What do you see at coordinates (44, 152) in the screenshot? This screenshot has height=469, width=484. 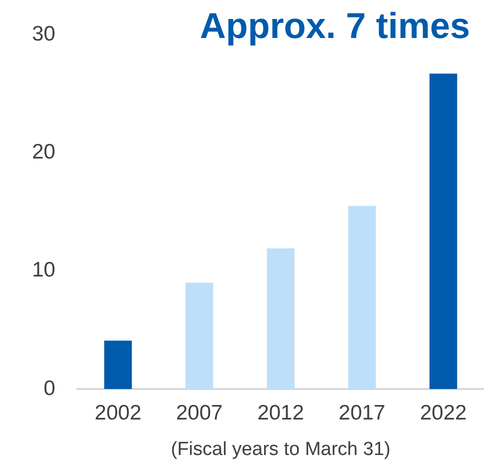 I see `y-tick-label: 20` at bounding box center [44, 152].